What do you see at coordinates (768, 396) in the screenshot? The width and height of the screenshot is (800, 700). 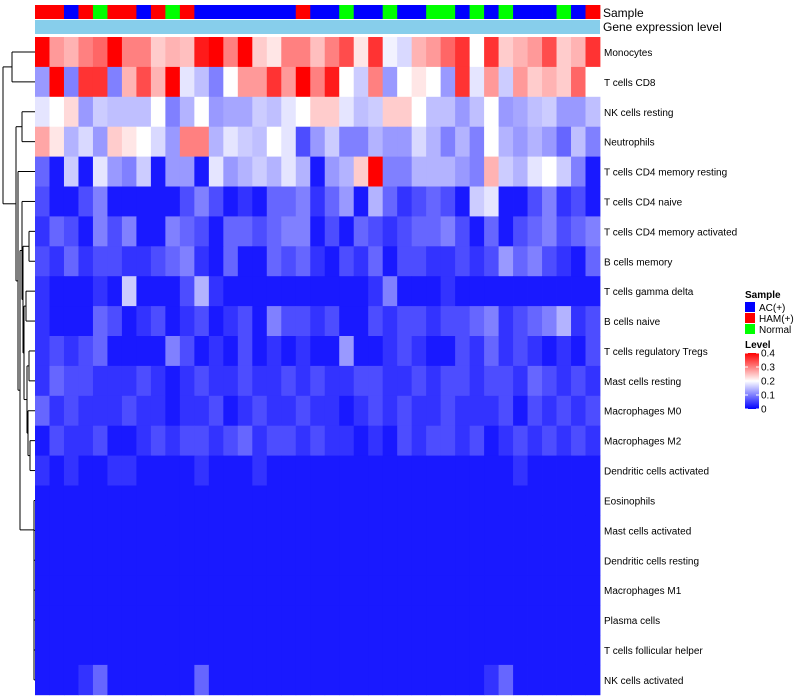 I see `level-tick-label: 0.1` at bounding box center [768, 396].